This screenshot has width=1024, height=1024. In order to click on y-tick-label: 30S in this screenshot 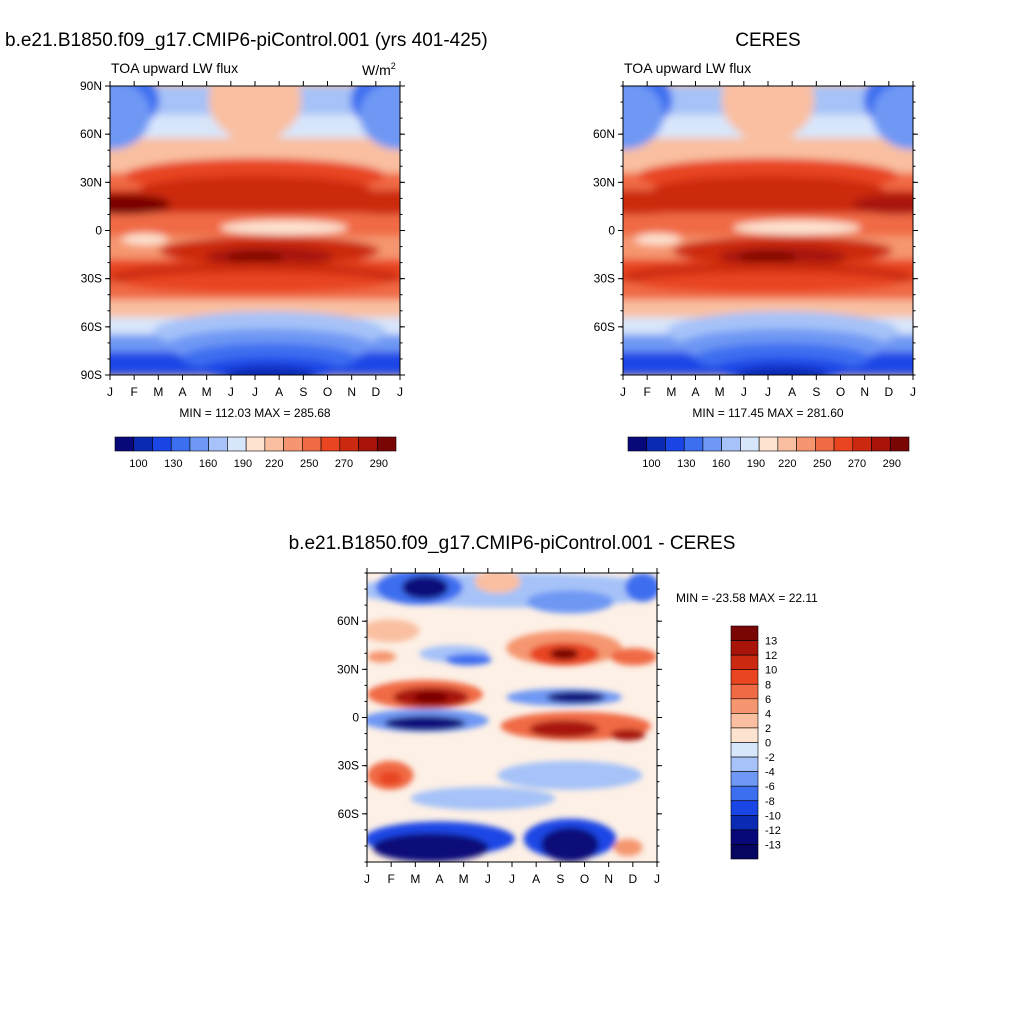, I will do `click(91, 279)`.